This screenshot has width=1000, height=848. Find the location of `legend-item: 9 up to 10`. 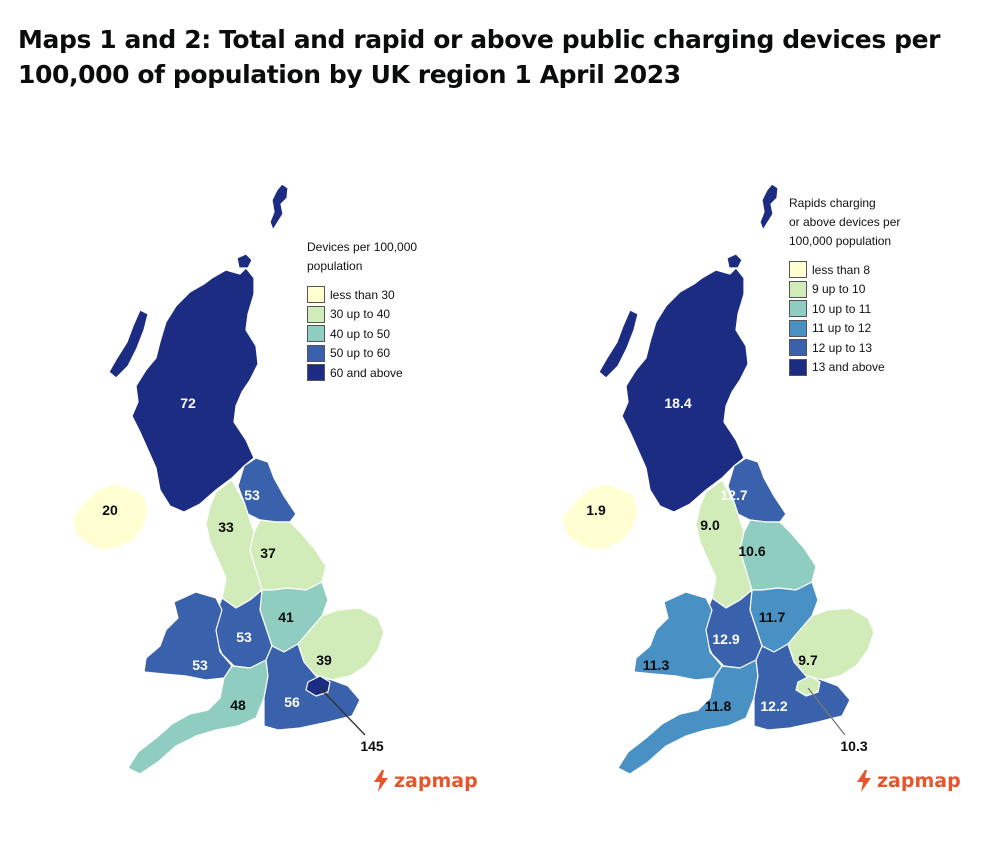

legend-item: 9 up to 10 is located at coordinates (844, 290).